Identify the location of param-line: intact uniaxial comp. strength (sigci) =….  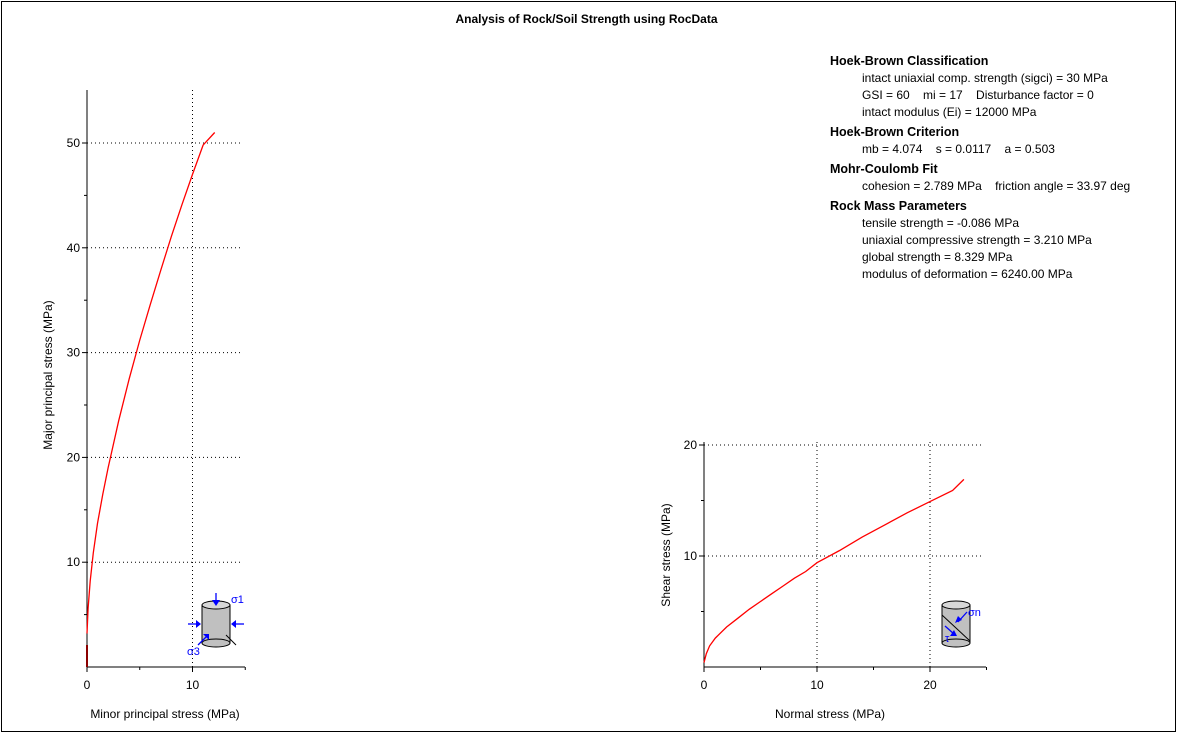
(985, 78).